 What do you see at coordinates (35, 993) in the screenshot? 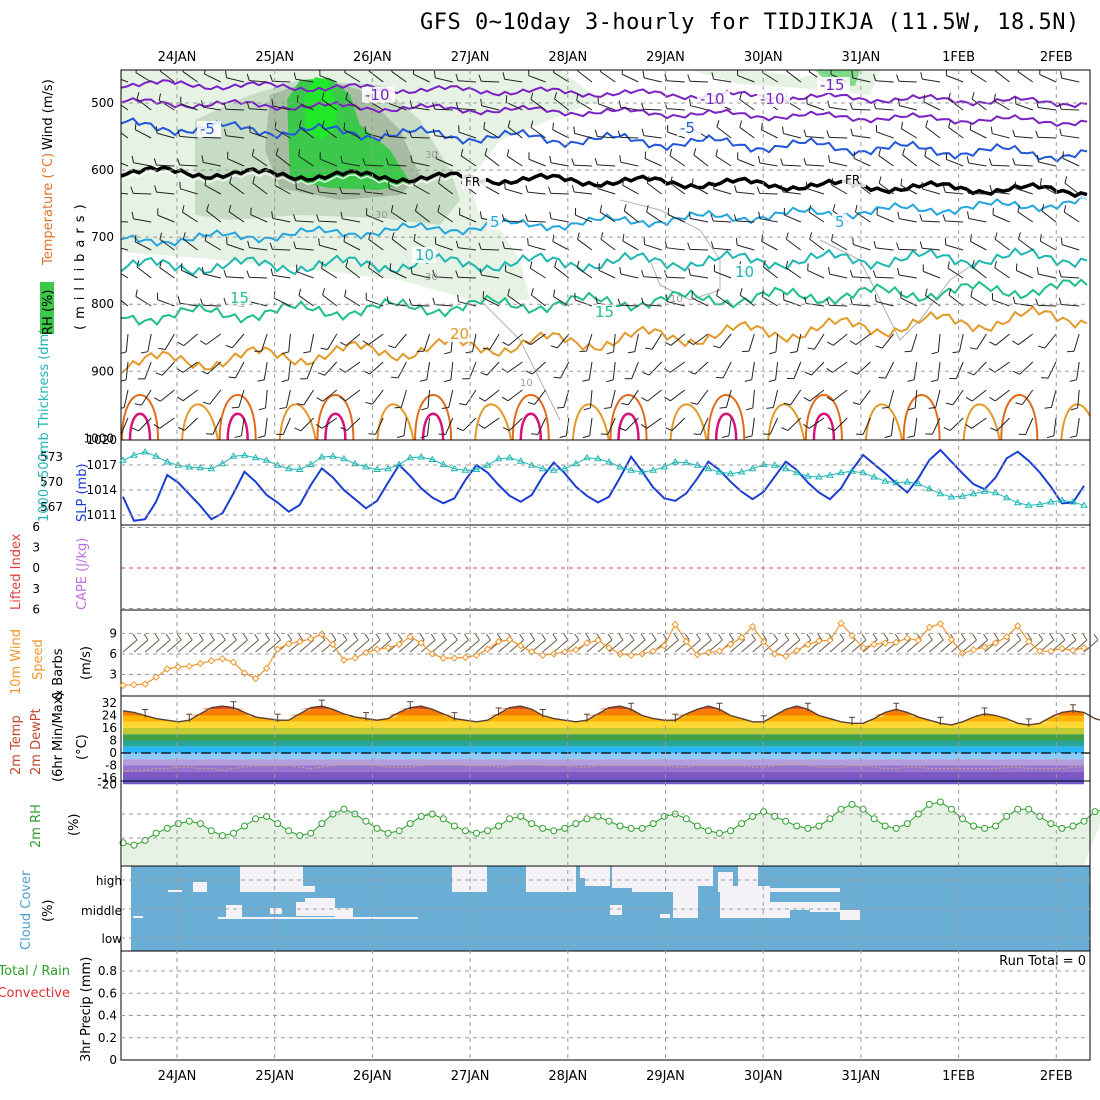
I see `convective-label: Convective` at bounding box center [35, 993].